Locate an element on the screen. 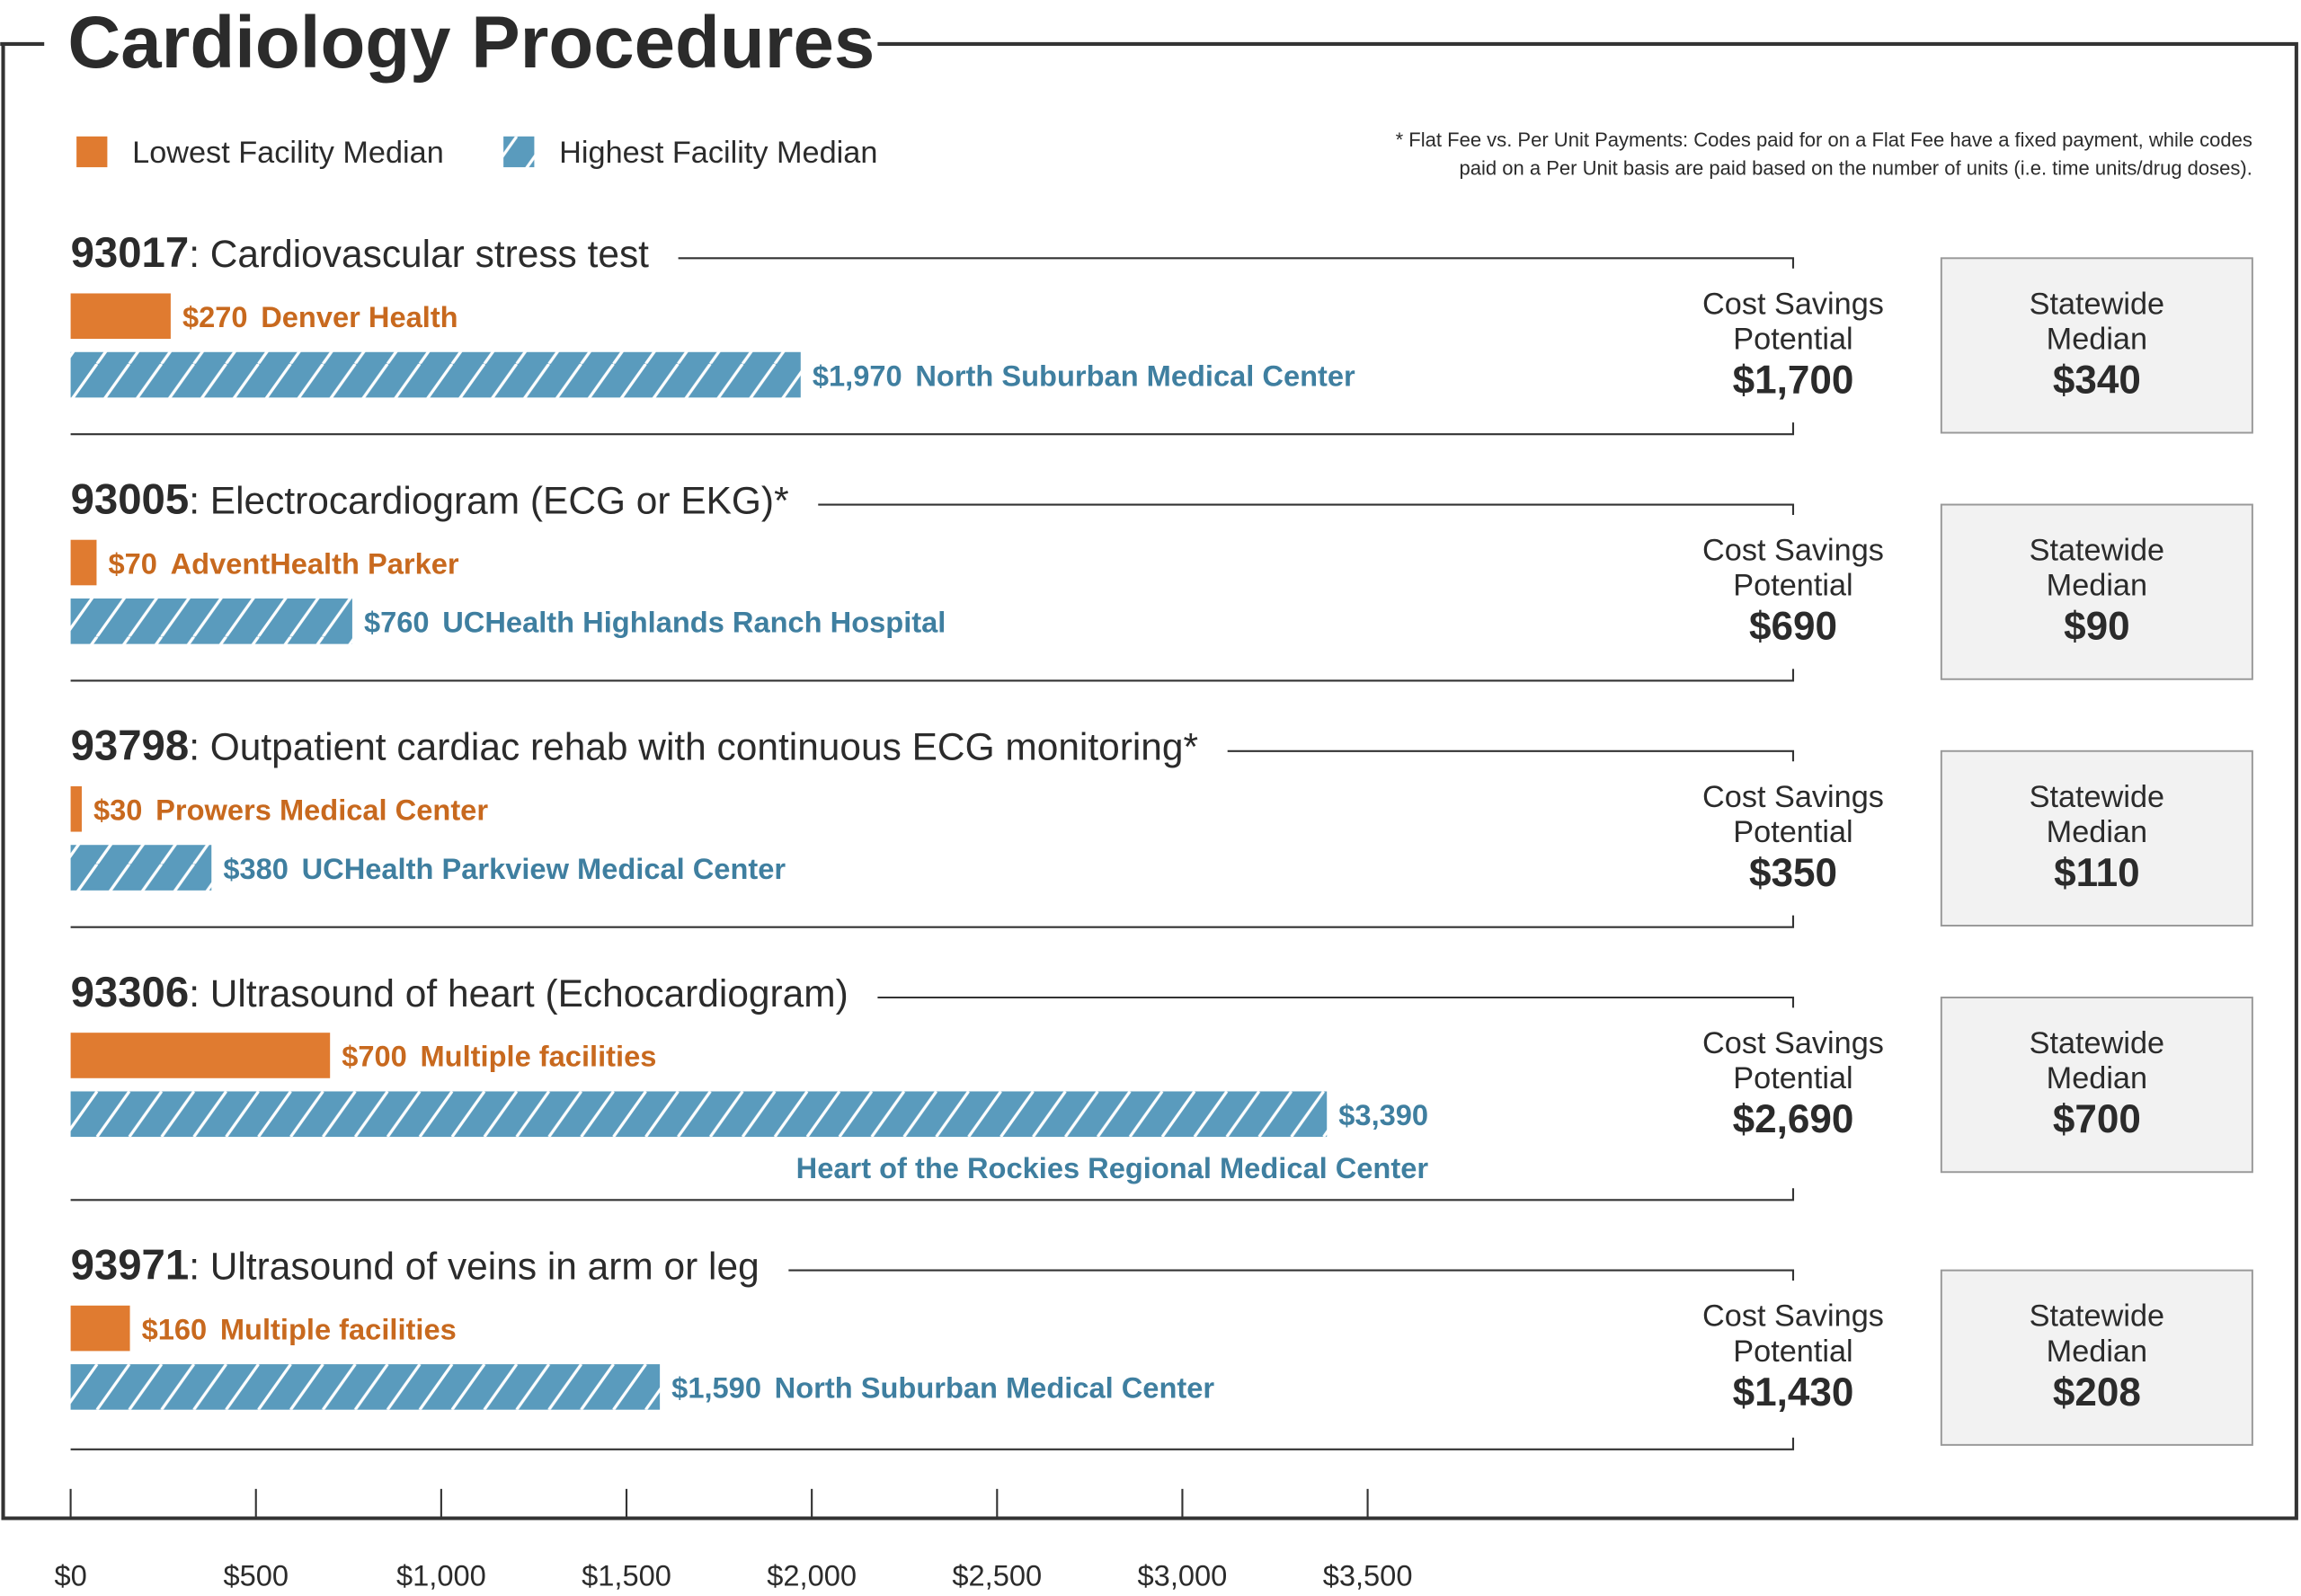 Image resolution: width=2301 pixels, height=1596 pixels. procedure-header: 93005: Electrocardiogram (ECG or EKG)* is located at coordinates (430, 499).